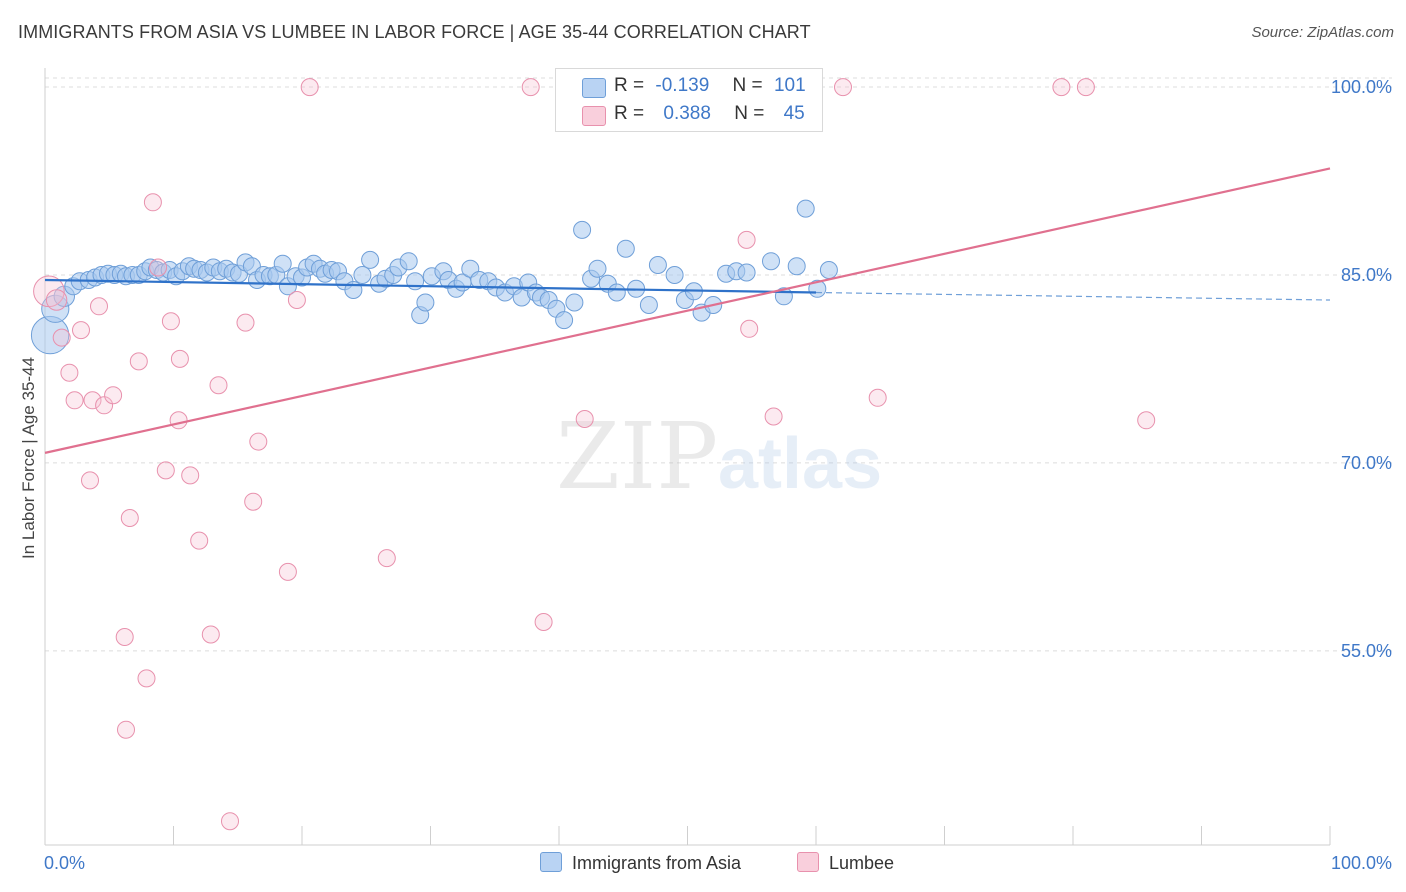 Image resolution: width=1406 pixels, height=892 pixels. What do you see at coordinates (637, 456) in the screenshot?
I see `watermark-zip: ZIP` at bounding box center [637, 456].